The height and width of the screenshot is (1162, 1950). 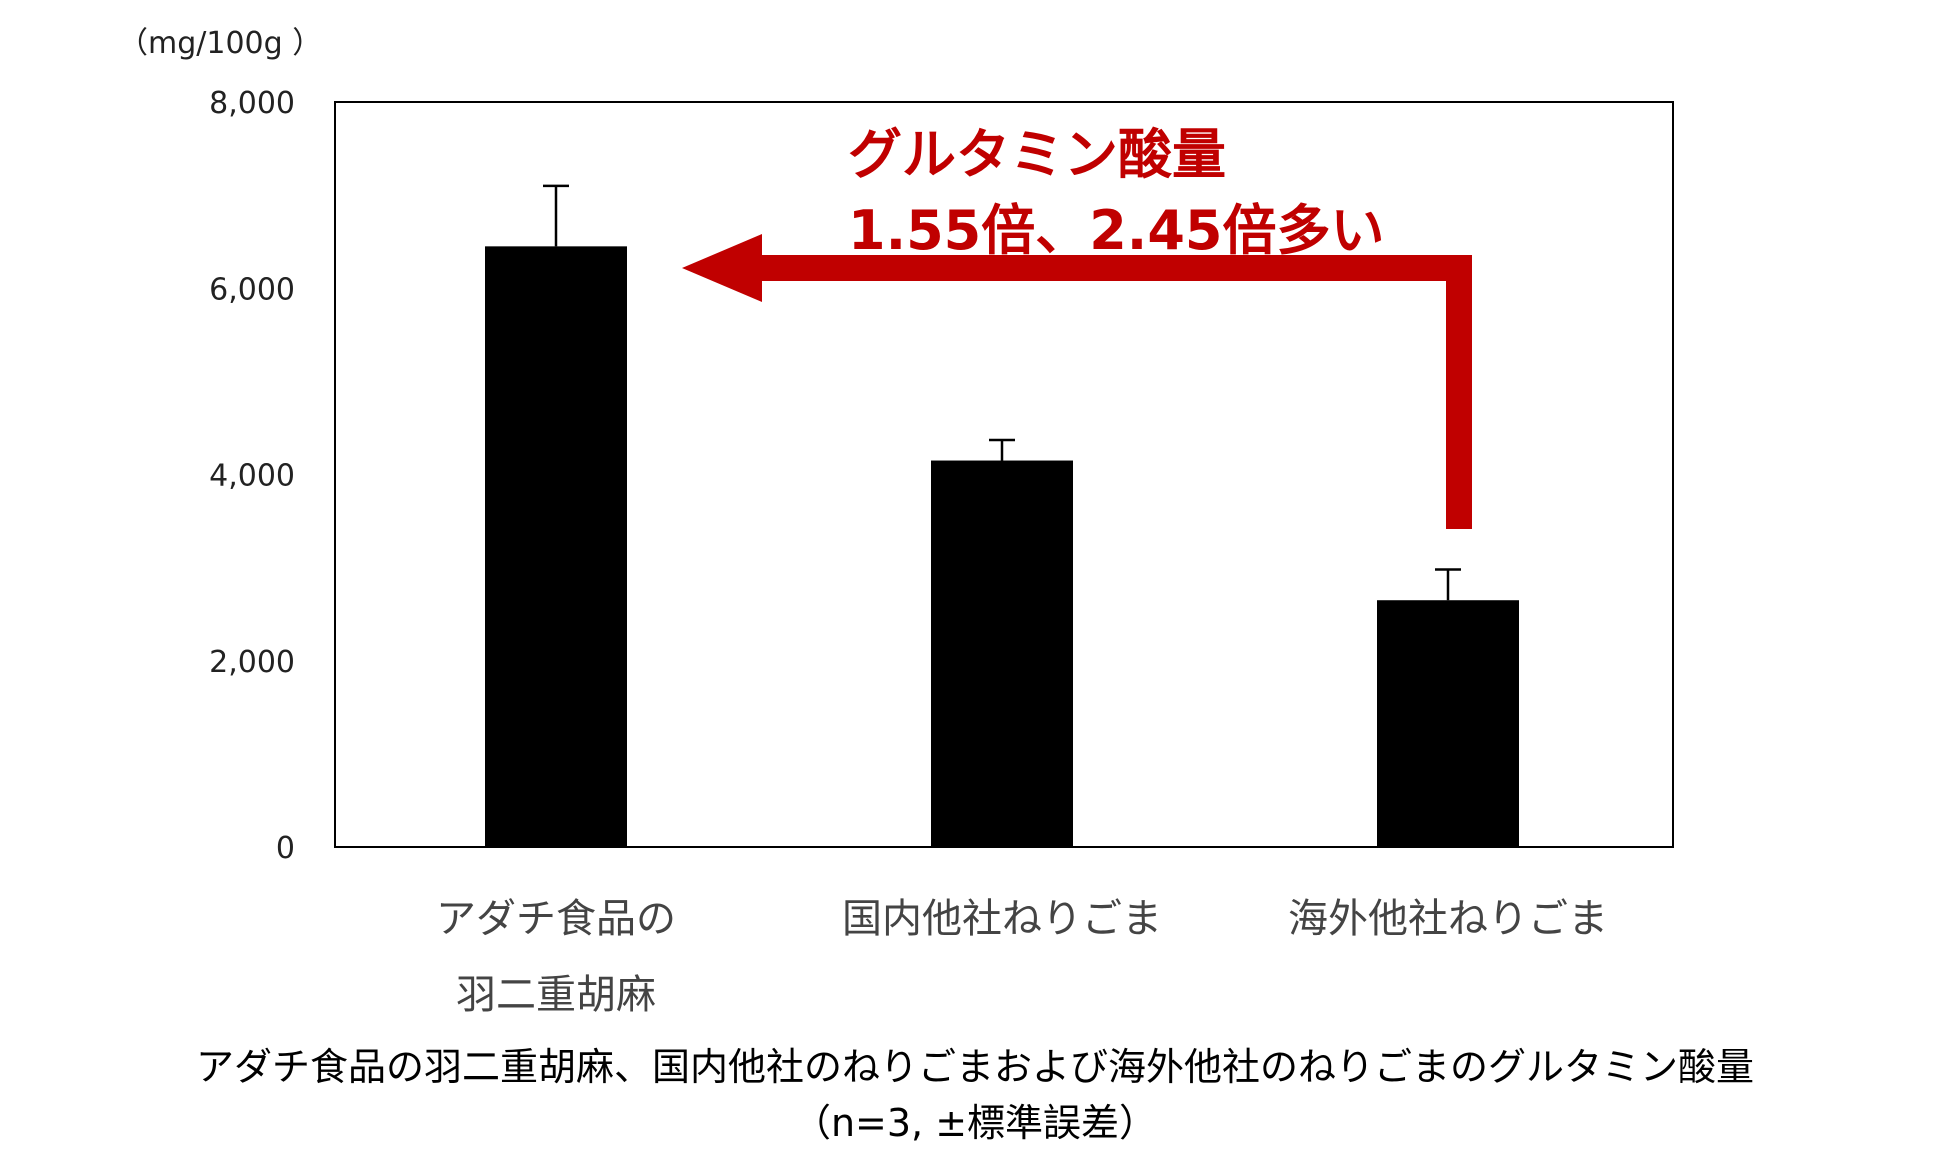 What do you see at coordinates (1037, 154) in the screenshot?
I see `annotation-title: グルタミン酸量` at bounding box center [1037, 154].